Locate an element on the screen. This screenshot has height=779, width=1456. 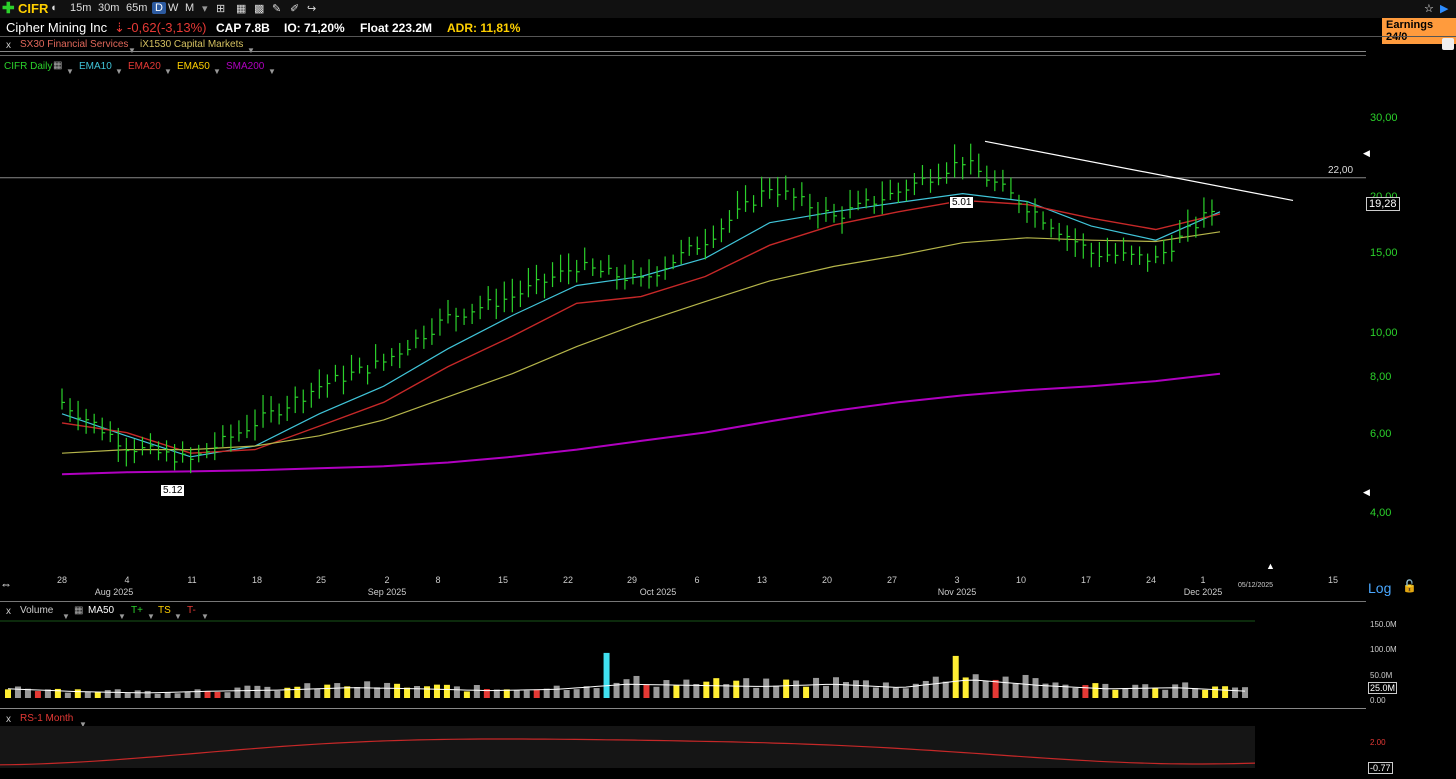
volume-title: Volume is located at coordinates (37, 610).